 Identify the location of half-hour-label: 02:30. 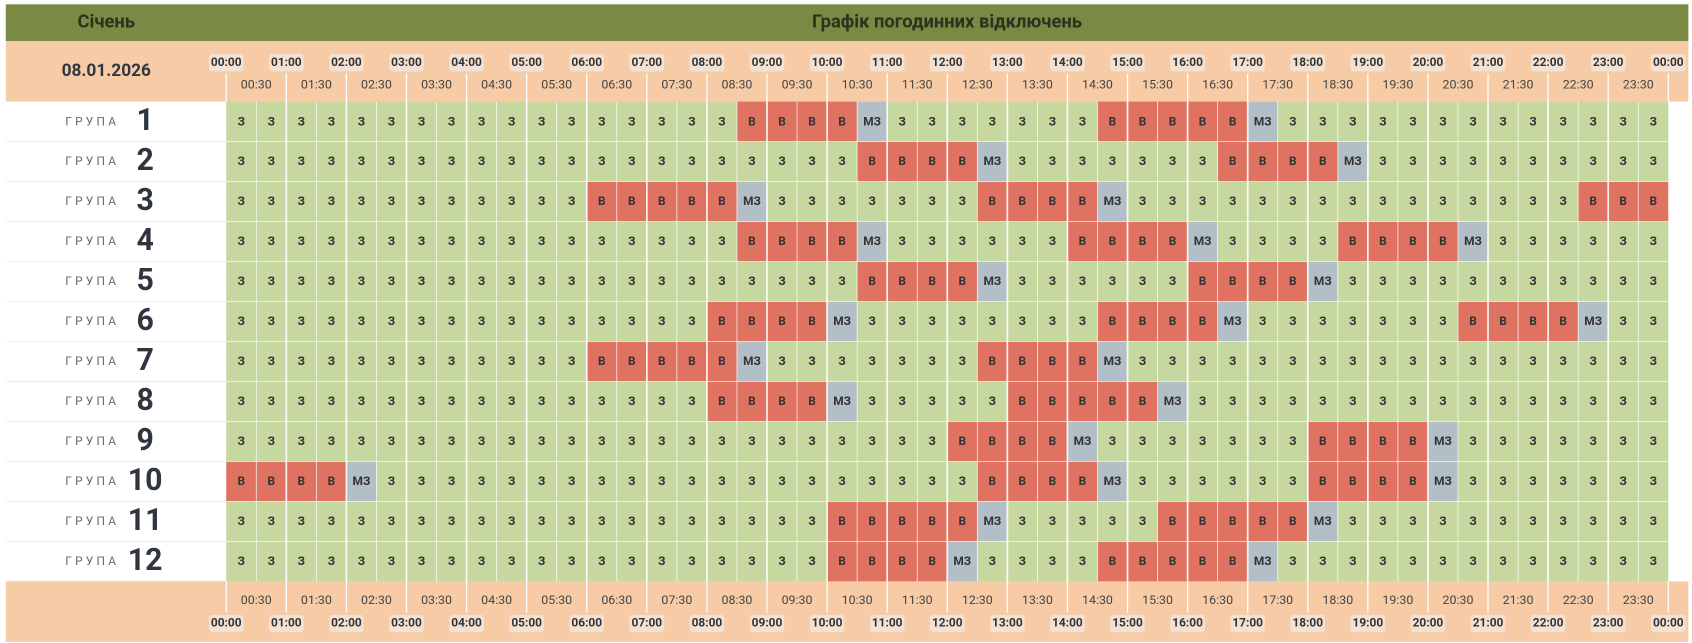
(376, 600).